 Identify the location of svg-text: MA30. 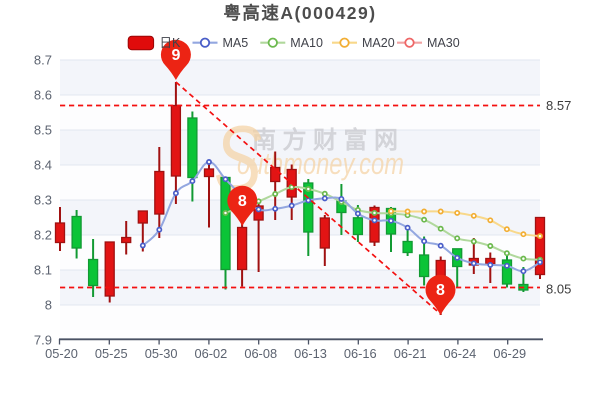
(443, 43).